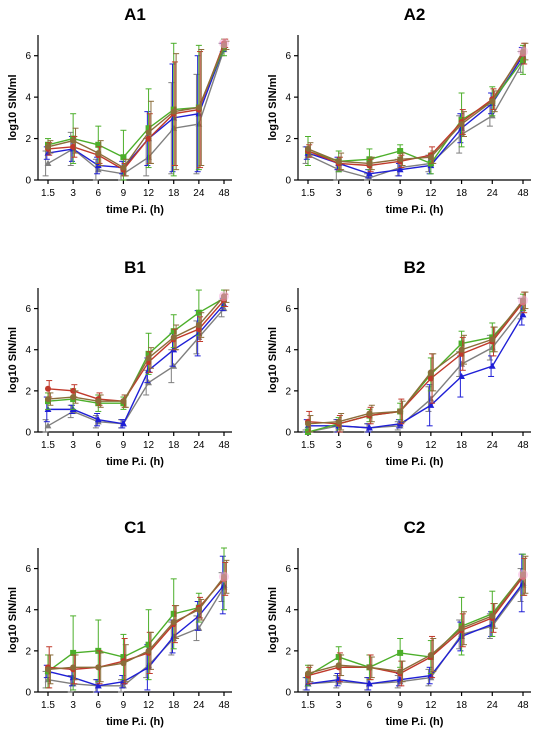 The height and width of the screenshot is (734, 550). I want to click on chart-title: A2, so click(415, 14).